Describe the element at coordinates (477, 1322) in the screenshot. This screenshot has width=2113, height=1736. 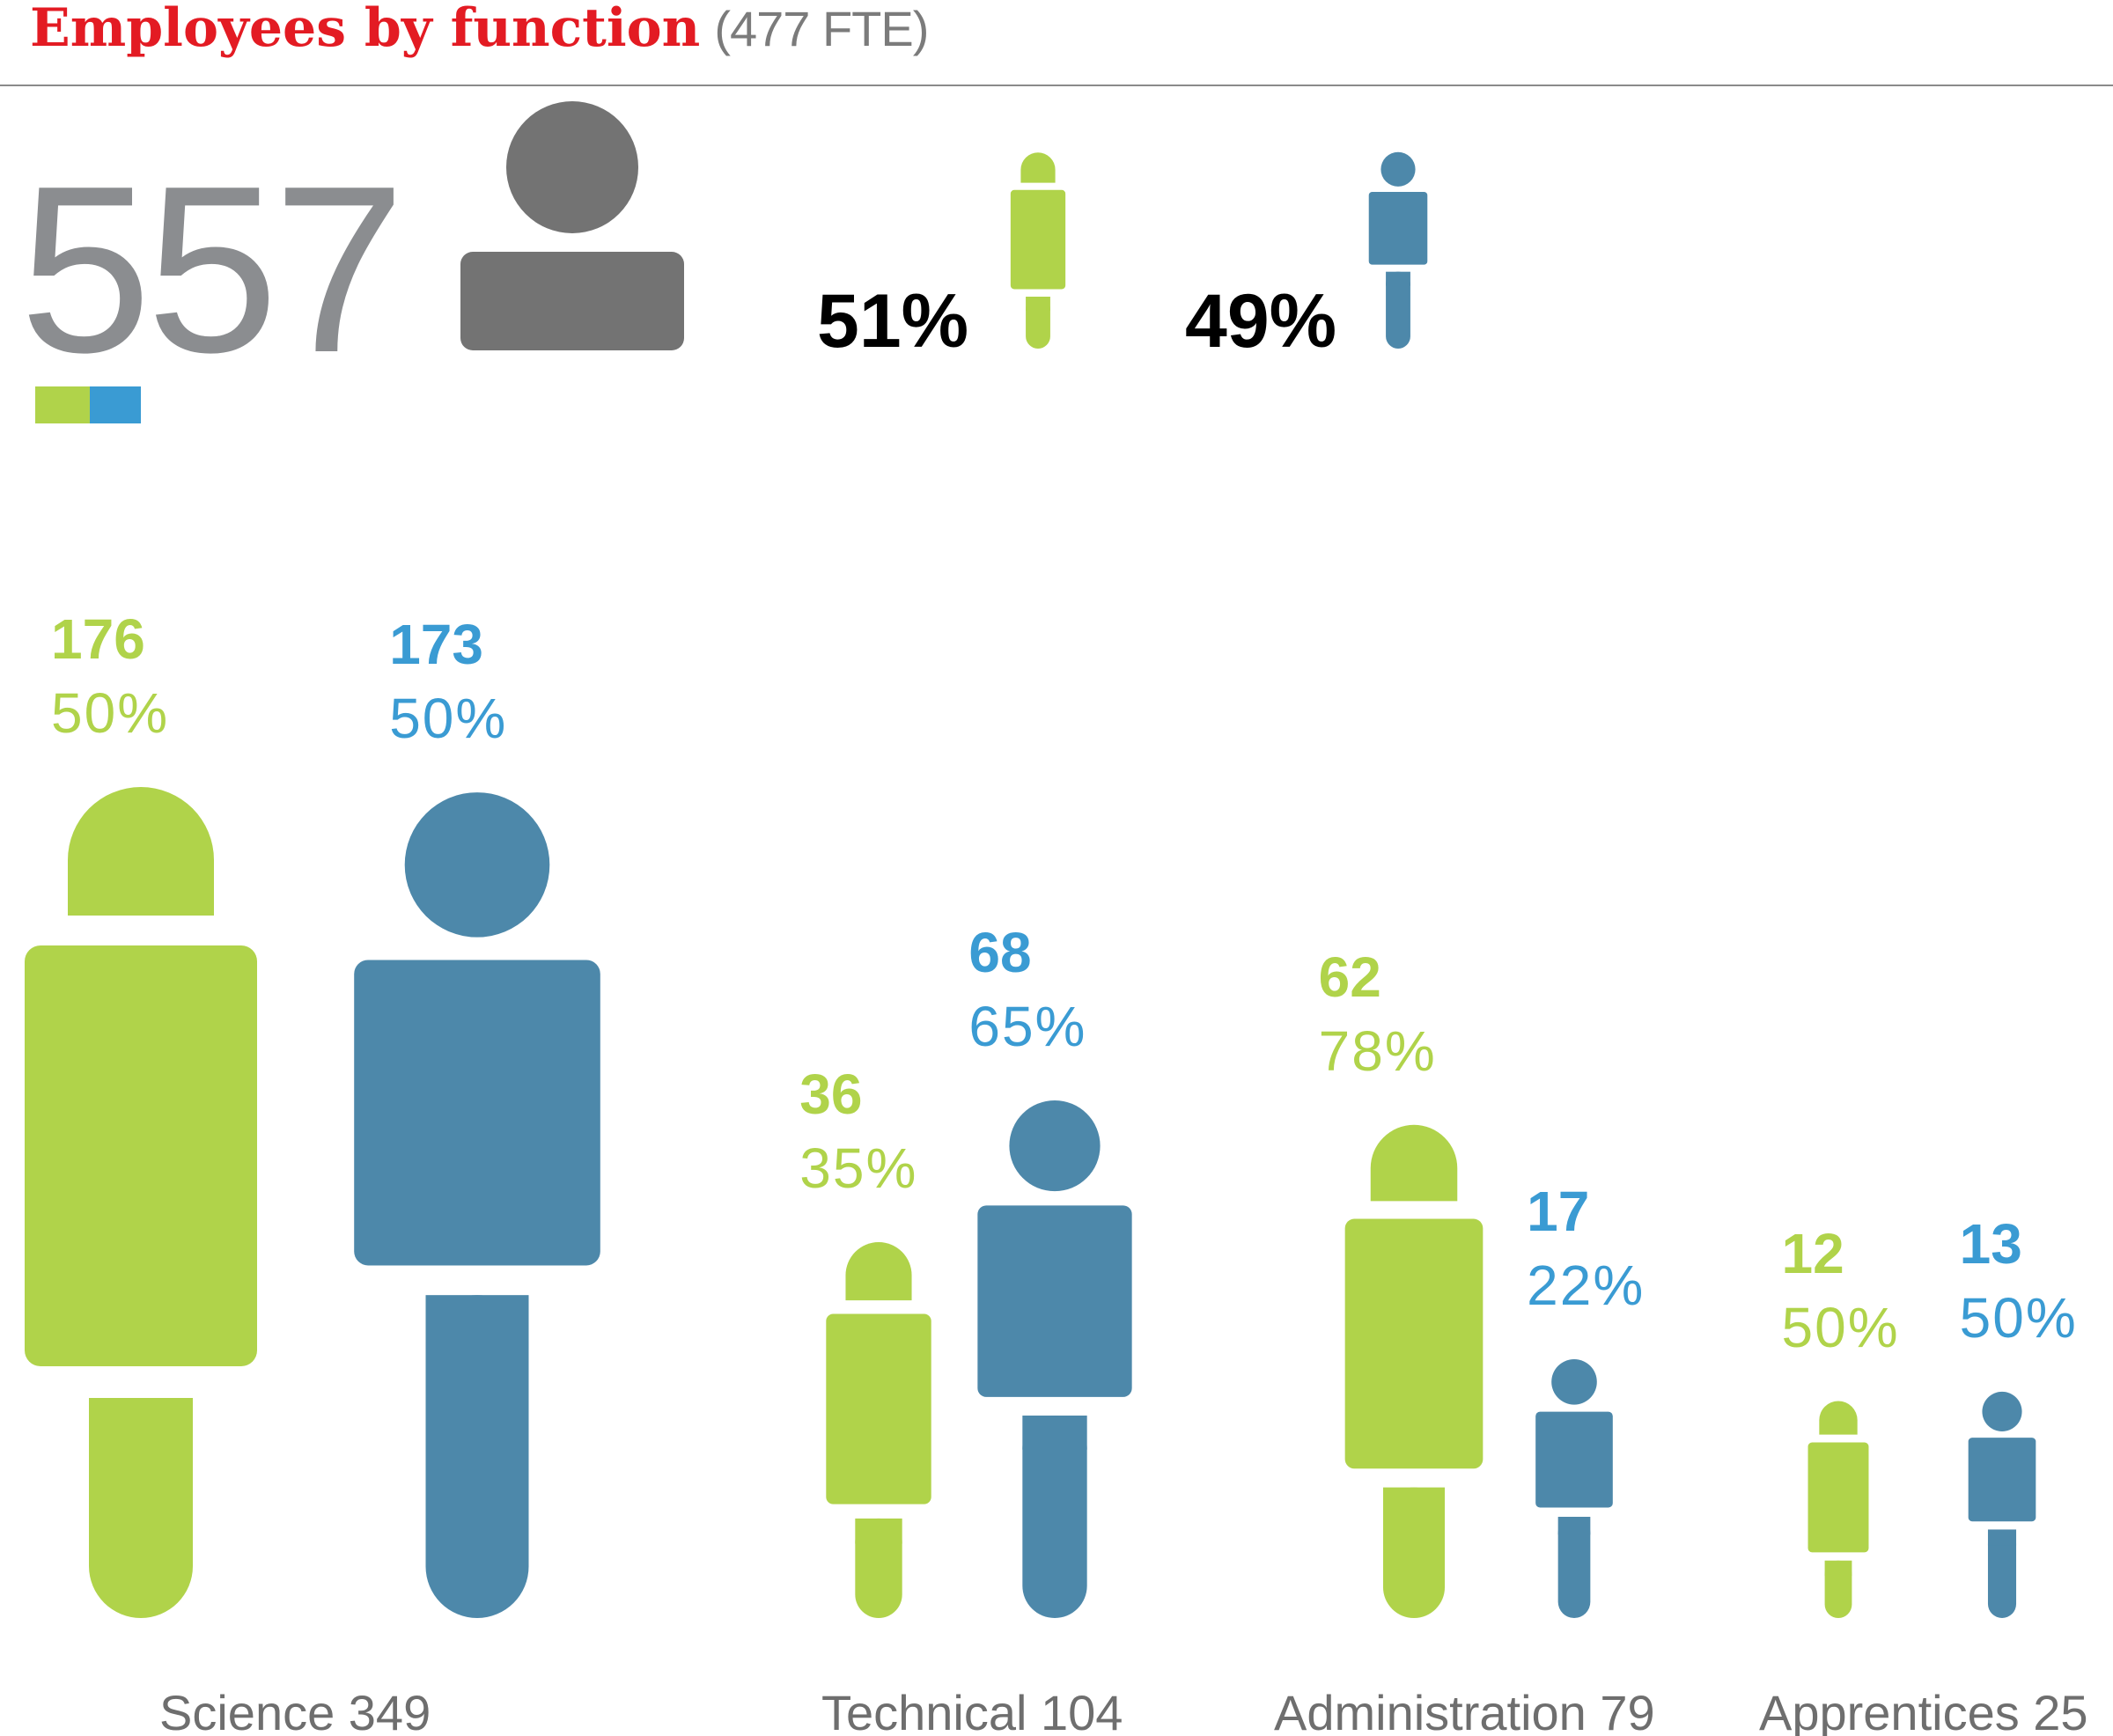
I see `science-male-figure-leg-top` at that location.